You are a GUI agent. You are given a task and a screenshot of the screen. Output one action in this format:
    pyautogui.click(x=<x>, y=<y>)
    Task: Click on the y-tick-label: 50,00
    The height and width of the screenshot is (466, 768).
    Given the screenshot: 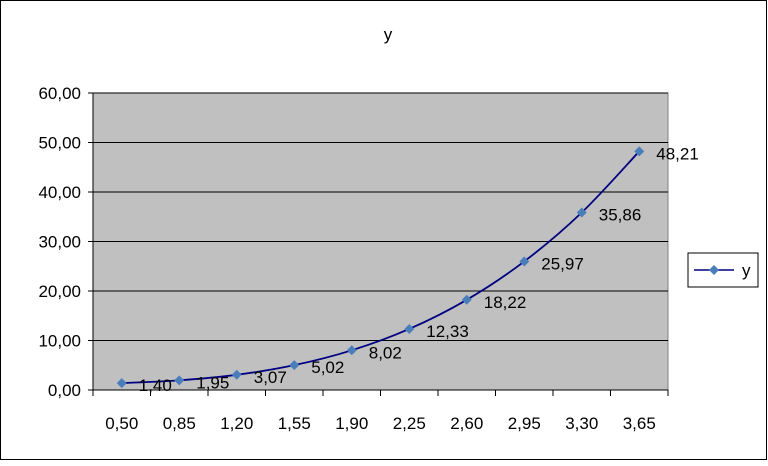 What is the action you would take?
    pyautogui.click(x=59, y=143)
    